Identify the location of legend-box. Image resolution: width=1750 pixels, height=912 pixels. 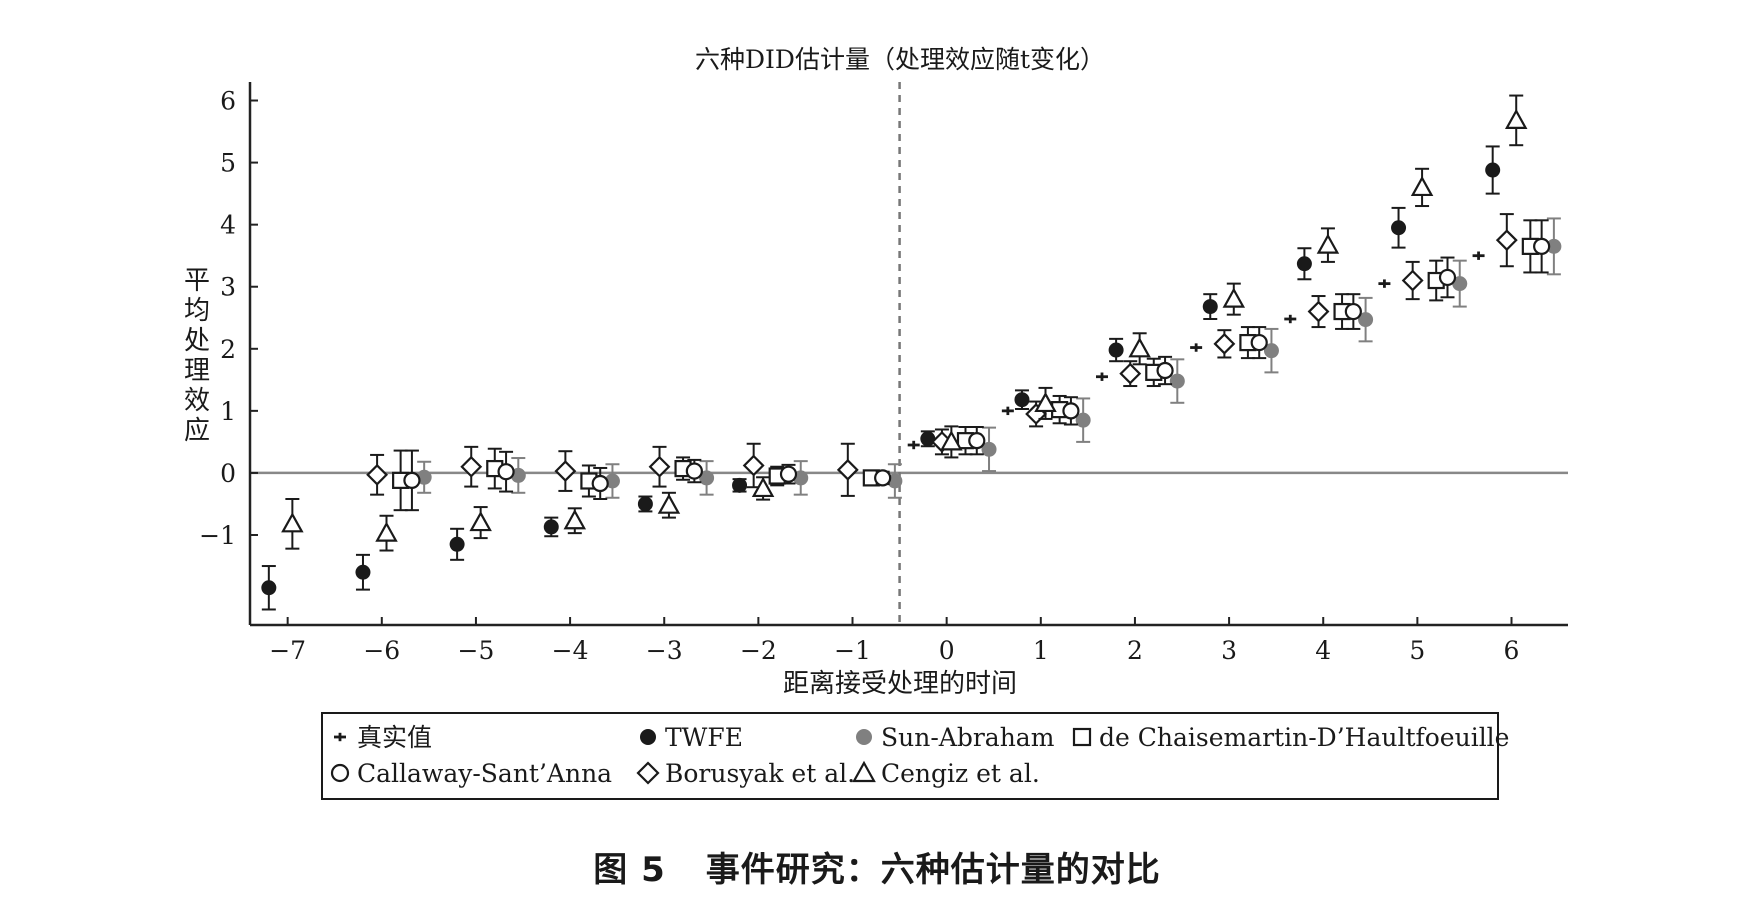
(910, 756).